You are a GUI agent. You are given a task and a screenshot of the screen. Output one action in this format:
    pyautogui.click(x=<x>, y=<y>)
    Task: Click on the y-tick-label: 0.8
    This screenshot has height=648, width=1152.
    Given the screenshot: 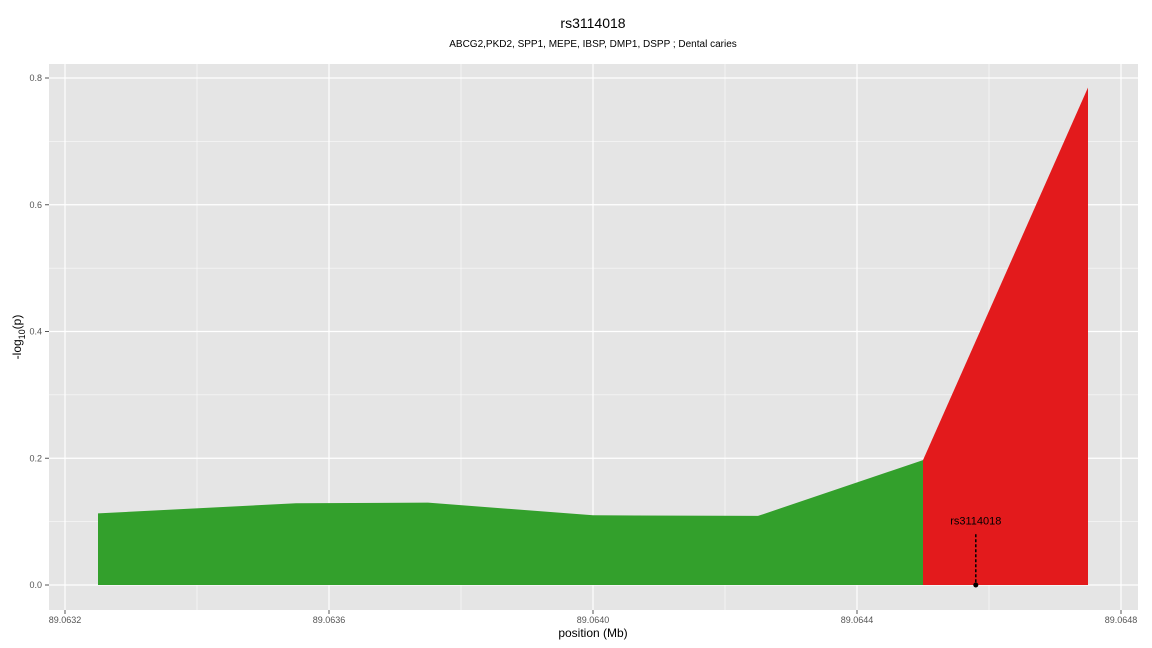 What is the action you would take?
    pyautogui.click(x=35, y=78)
    